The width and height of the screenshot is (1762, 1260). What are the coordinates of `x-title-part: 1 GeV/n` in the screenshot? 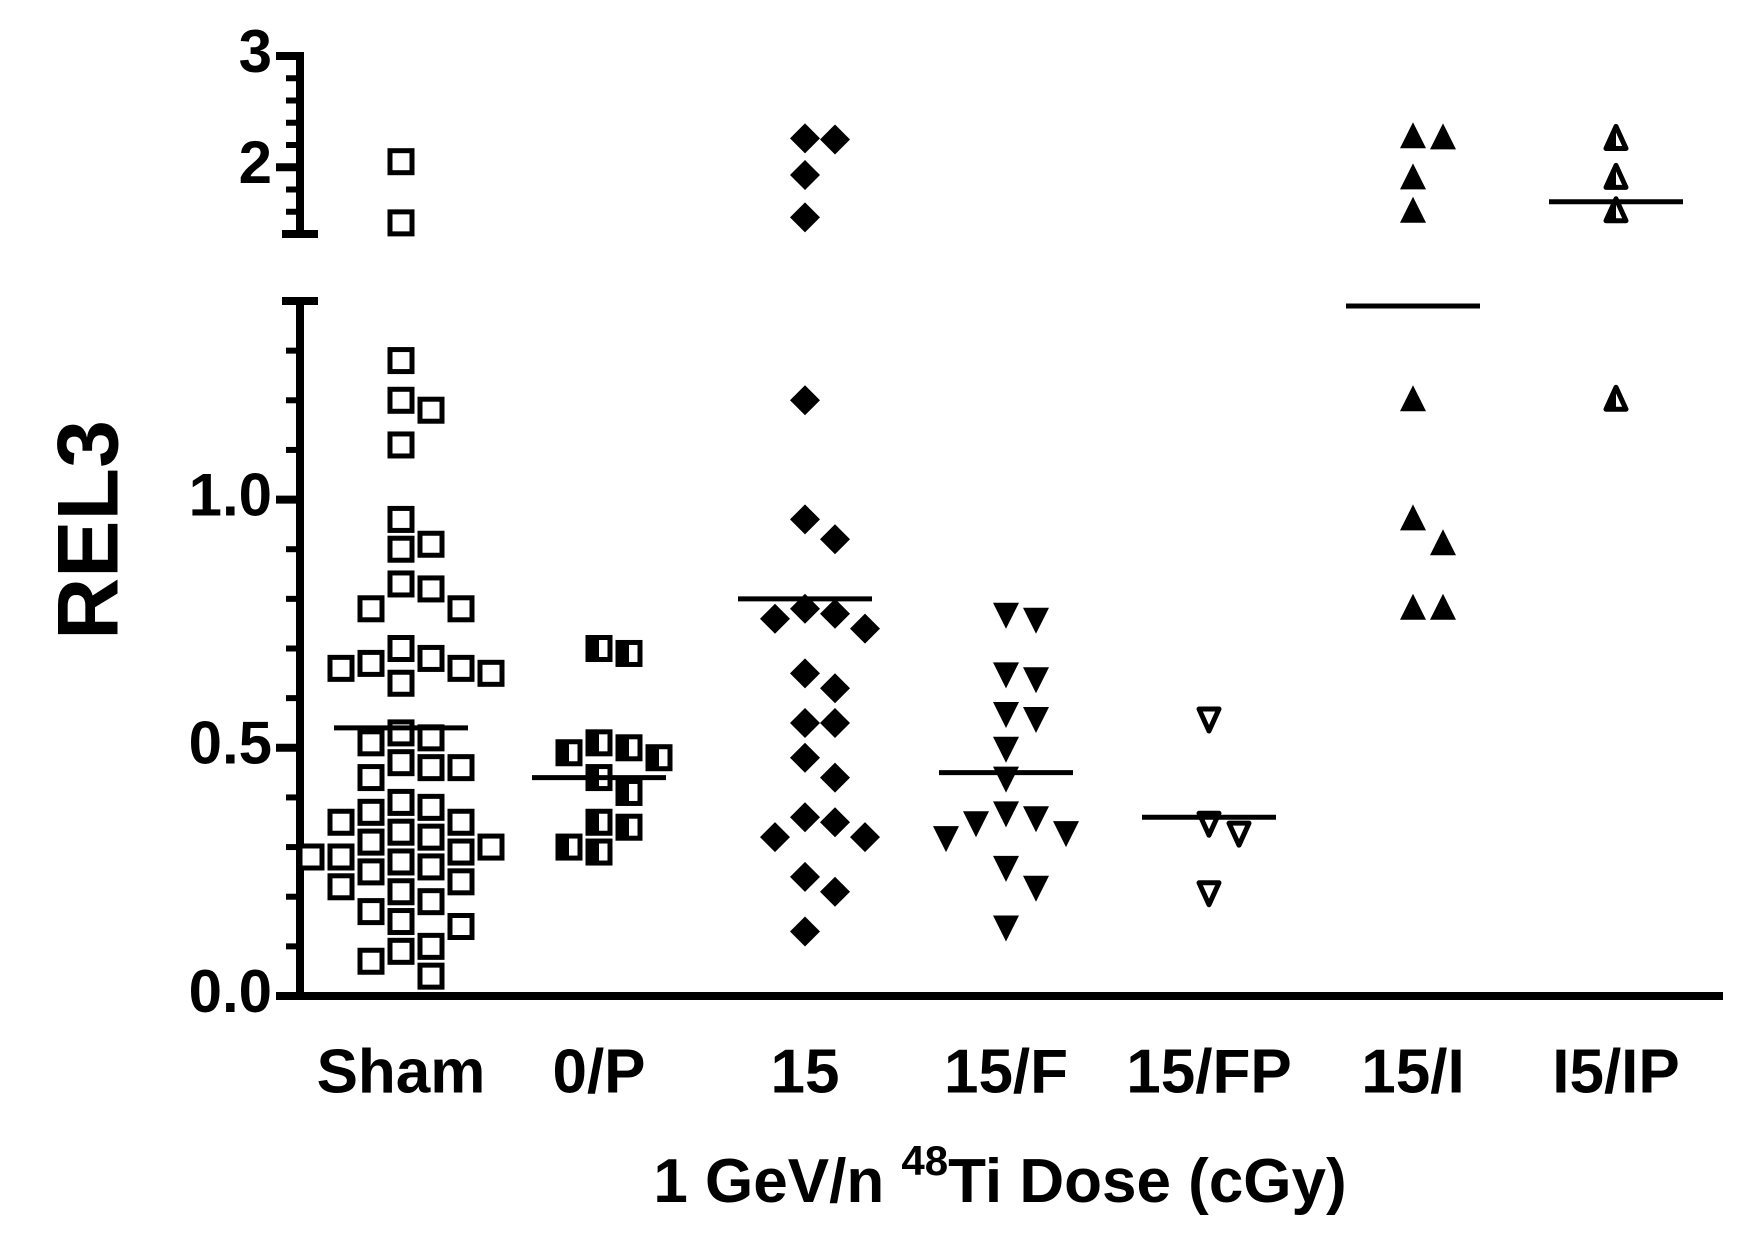 It's located at (777, 1181).